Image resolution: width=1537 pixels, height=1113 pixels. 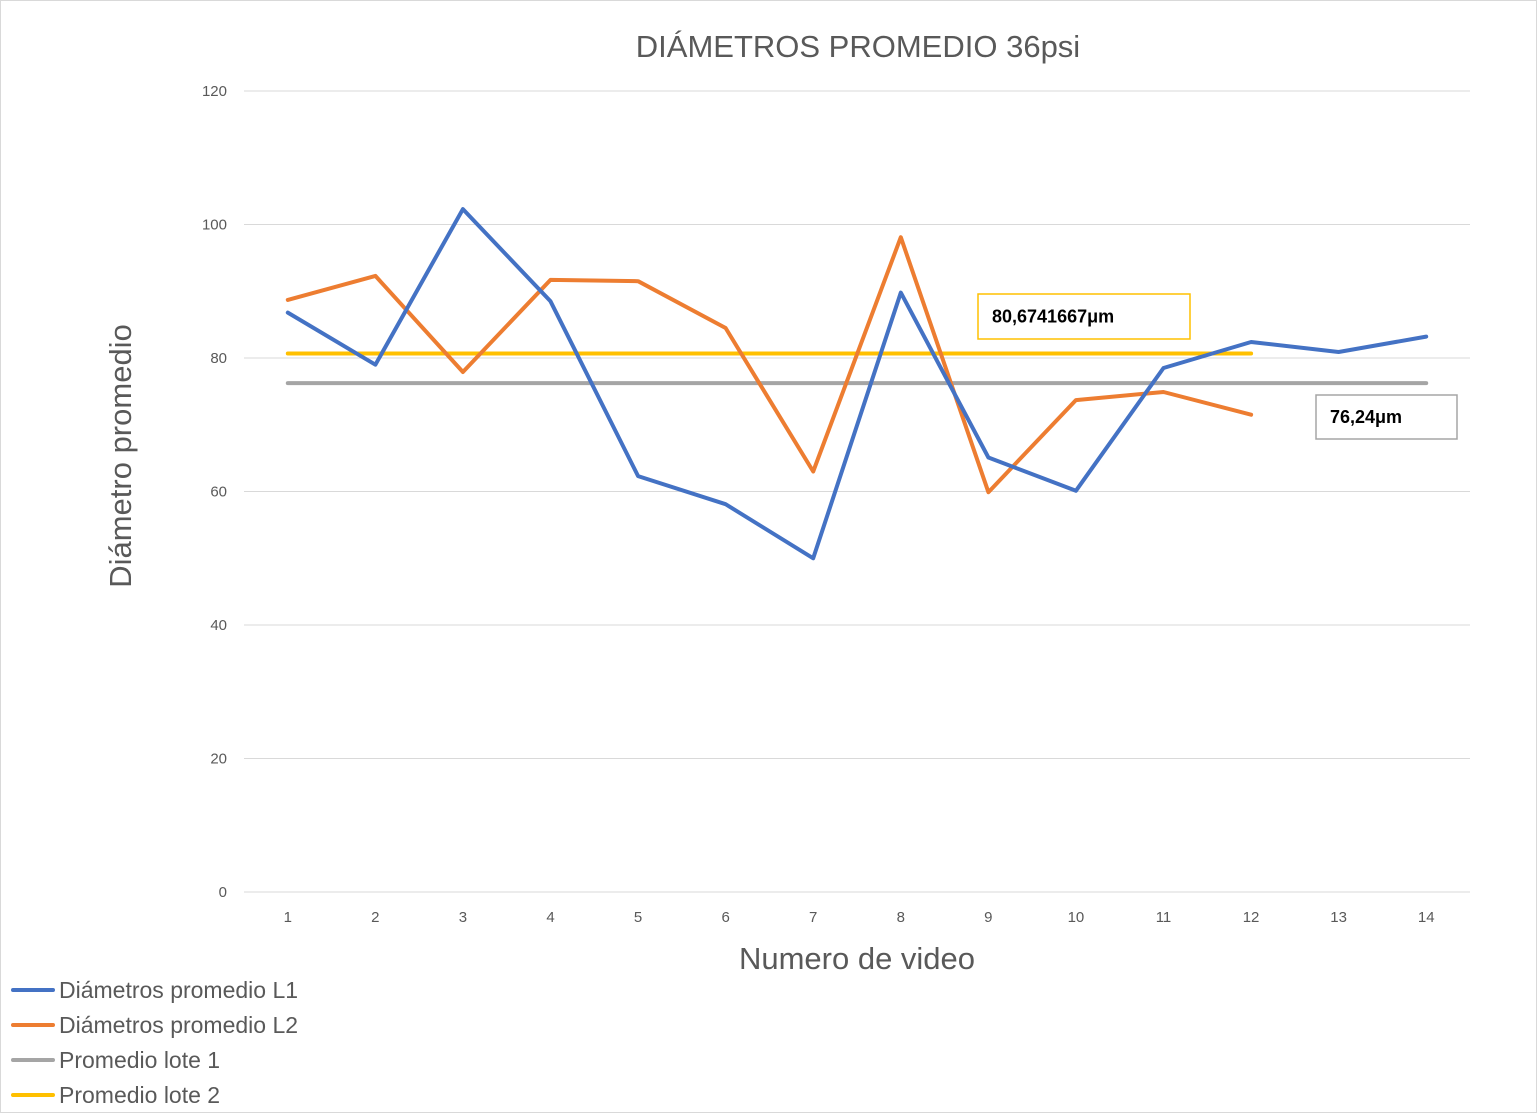 What do you see at coordinates (1366, 417) in the screenshot?
I see `annotation-label: 76,24μm` at bounding box center [1366, 417].